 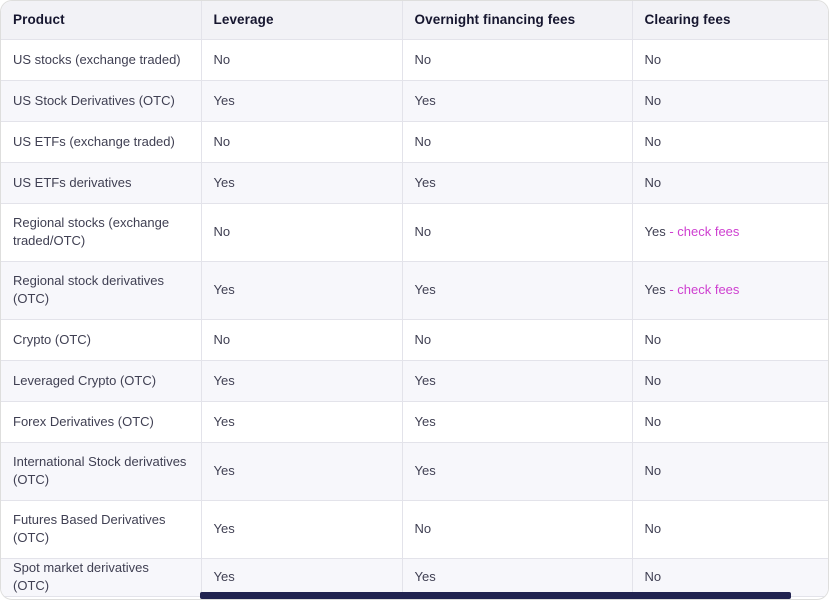 I want to click on table-row: Forex Derivatives (OTC) Yes Yes No, so click(x=414, y=422).